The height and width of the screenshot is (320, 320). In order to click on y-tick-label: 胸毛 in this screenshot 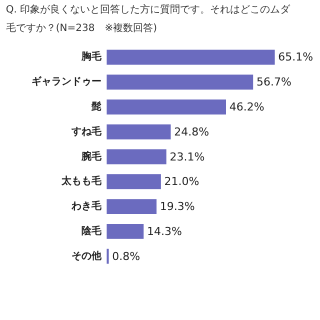, I will do `click(91, 56)`.